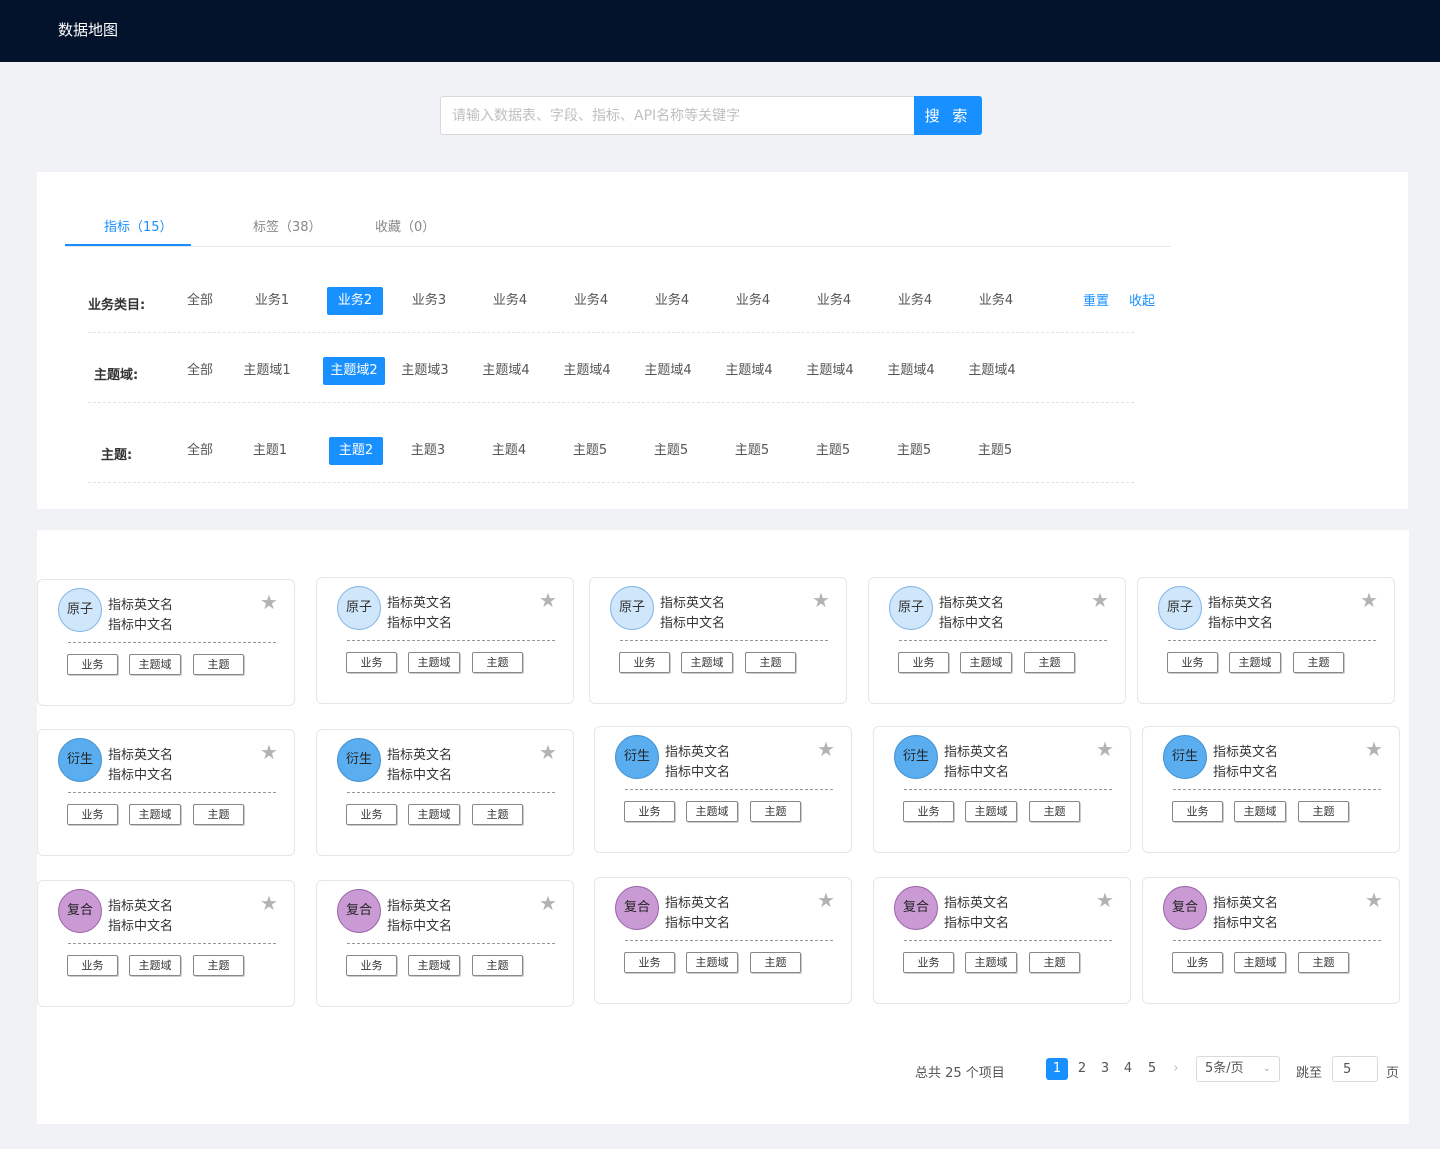 The image size is (1440, 1149). I want to click on tab-metrics: 指标（15）, so click(138, 227).